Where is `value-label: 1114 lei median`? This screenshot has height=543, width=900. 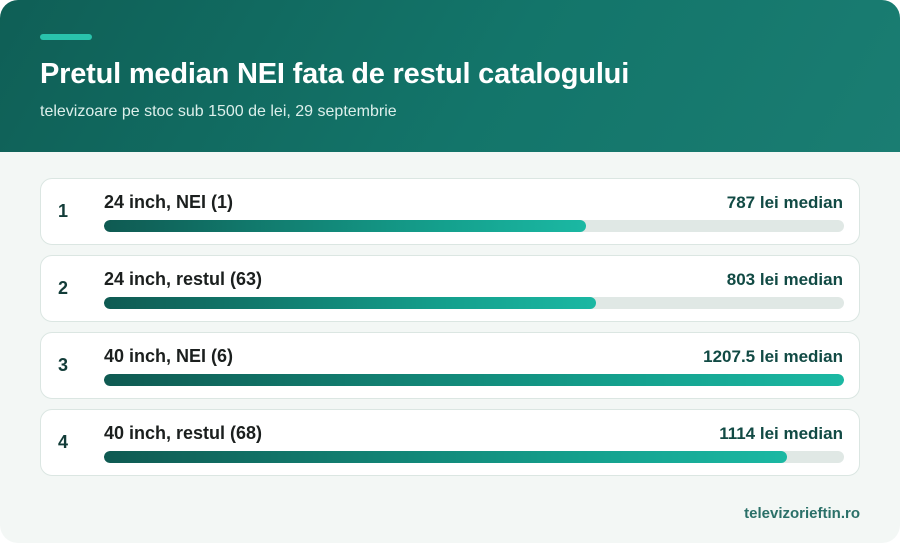
value-label: 1114 lei median is located at coordinates (781, 433).